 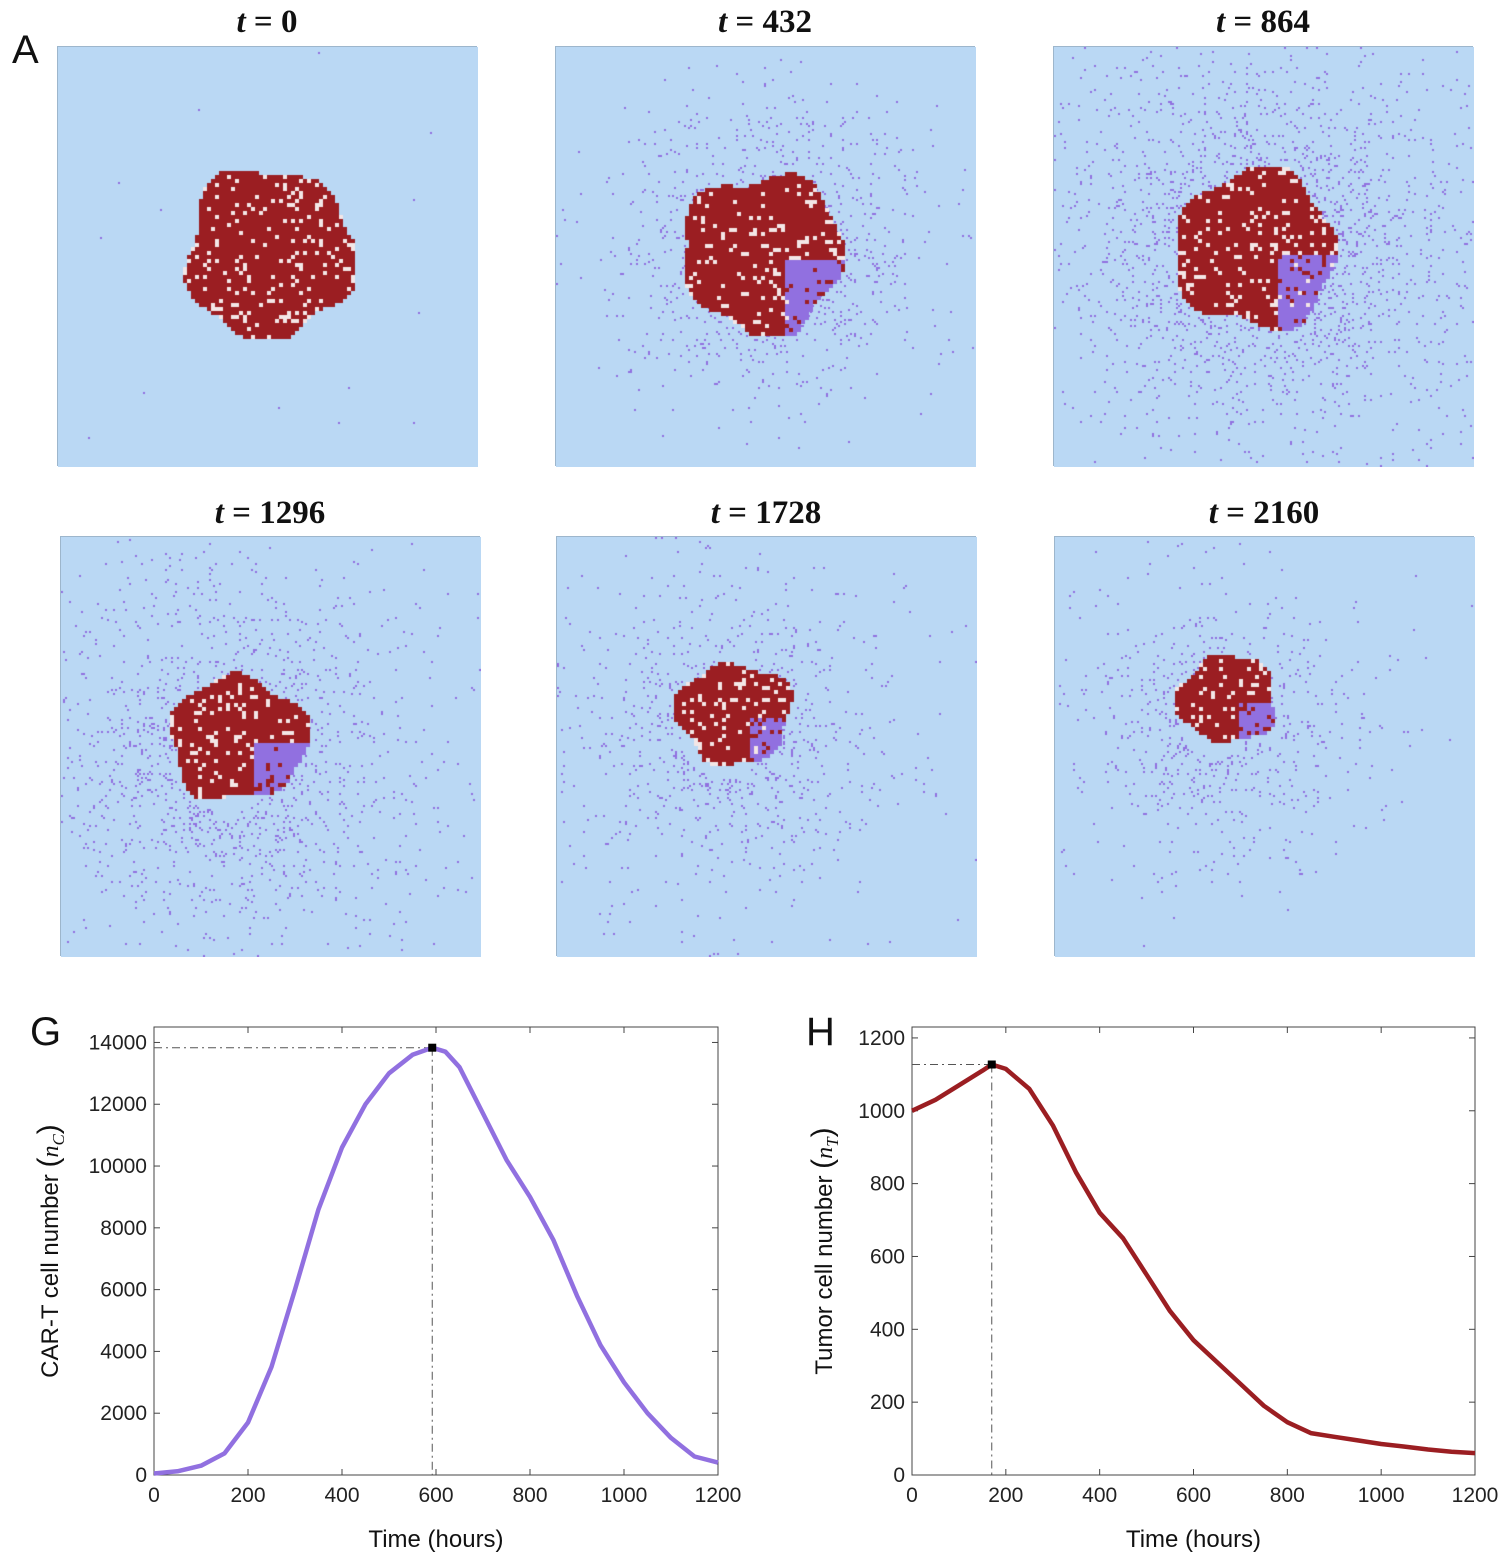 I want to click on y-axis-label: Tumor cell number (nT), so click(x=824, y=1250).